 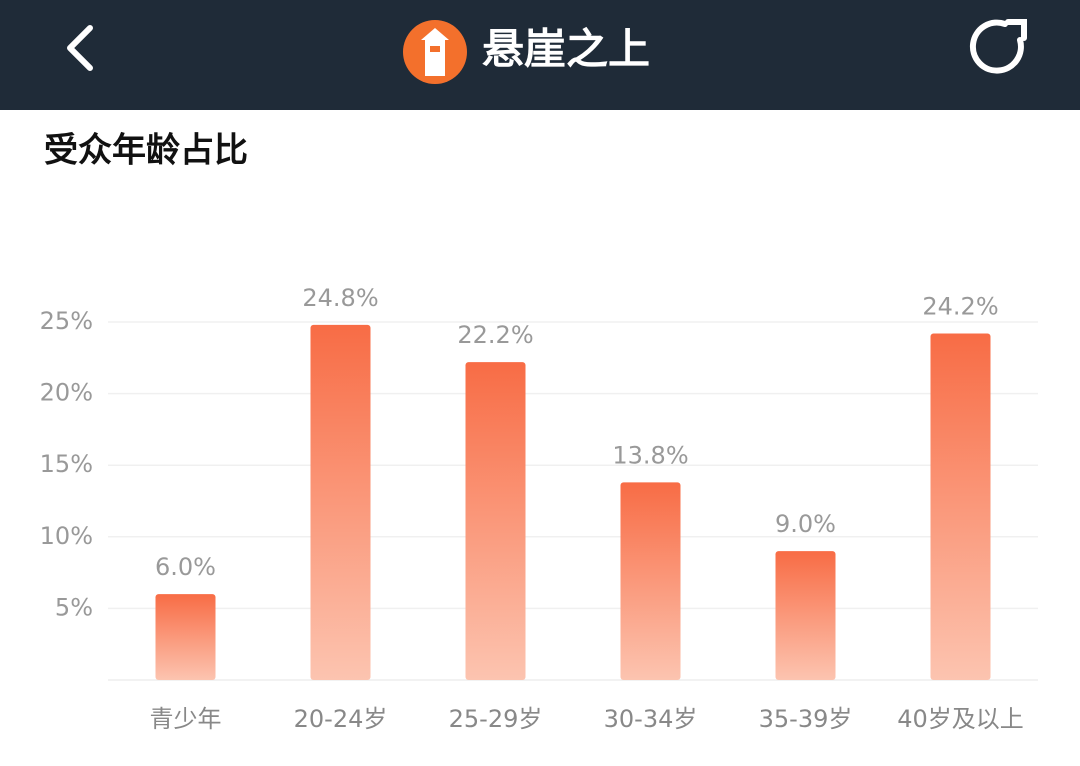 What do you see at coordinates (435, 52) in the screenshot?
I see `movie-logo` at bounding box center [435, 52].